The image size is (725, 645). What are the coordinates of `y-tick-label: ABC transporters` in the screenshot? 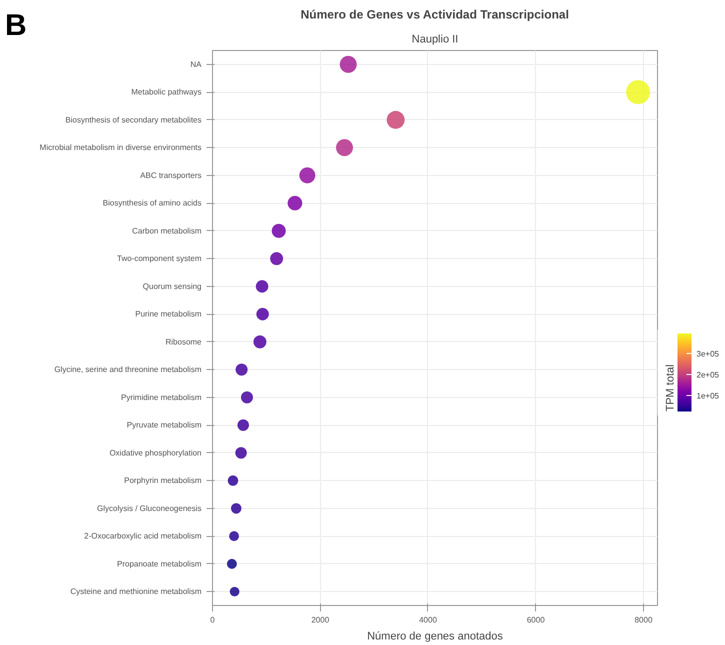 It's located at (171, 175).